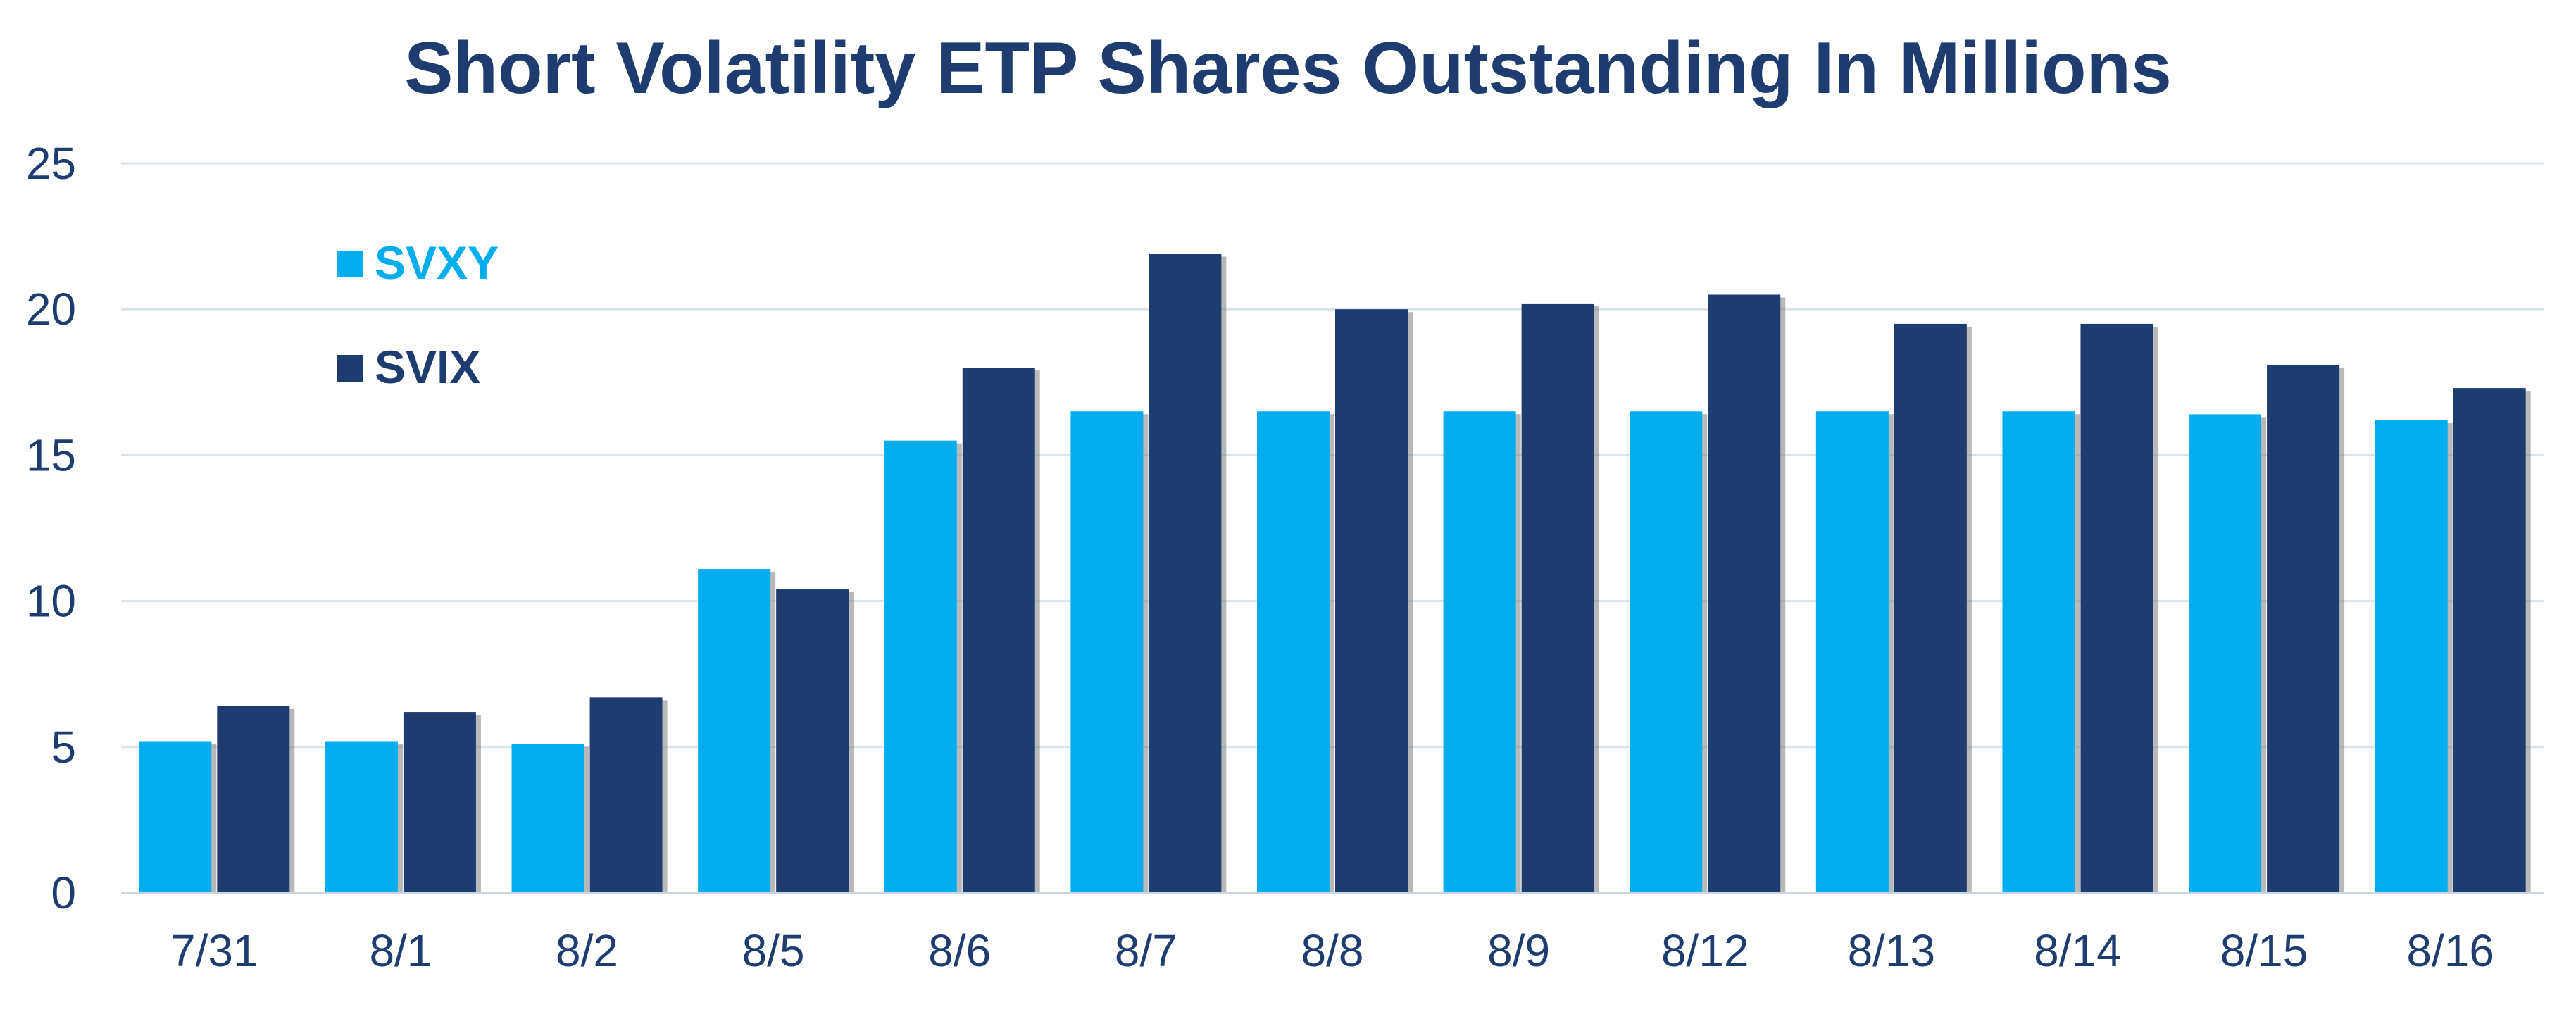 The height and width of the screenshot is (1019, 2576). Describe the element at coordinates (51, 528) in the screenshot. I see `y-axis-ticks: 0 5 10 15 20 25` at that location.